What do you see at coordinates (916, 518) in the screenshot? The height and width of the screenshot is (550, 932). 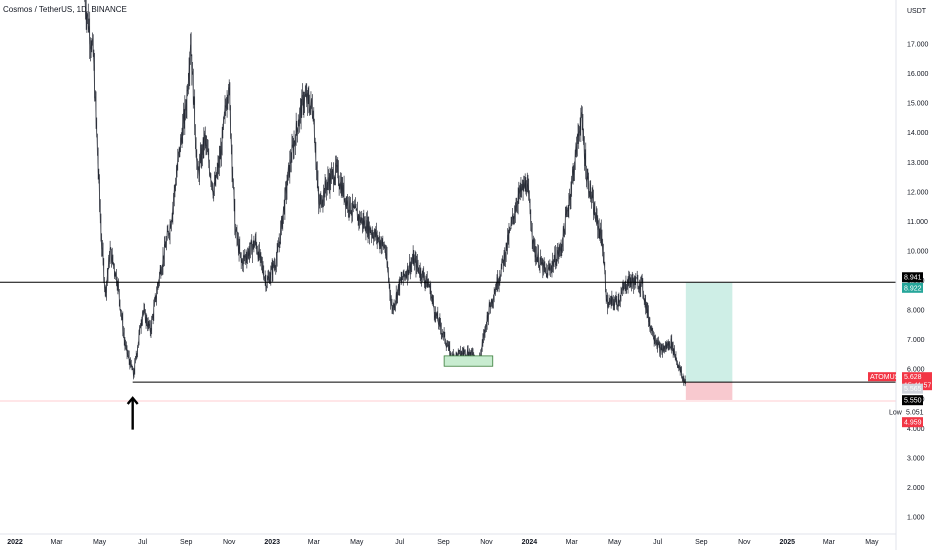 I see `y-tick-label: 1.000` at bounding box center [916, 518].